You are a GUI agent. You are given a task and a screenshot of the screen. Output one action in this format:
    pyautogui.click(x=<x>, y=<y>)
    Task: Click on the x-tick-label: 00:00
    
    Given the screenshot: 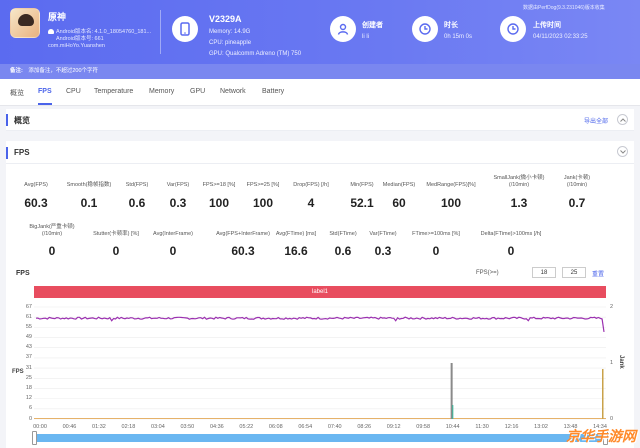 What is the action you would take?
    pyautogui.click(x=40, y=427)
    